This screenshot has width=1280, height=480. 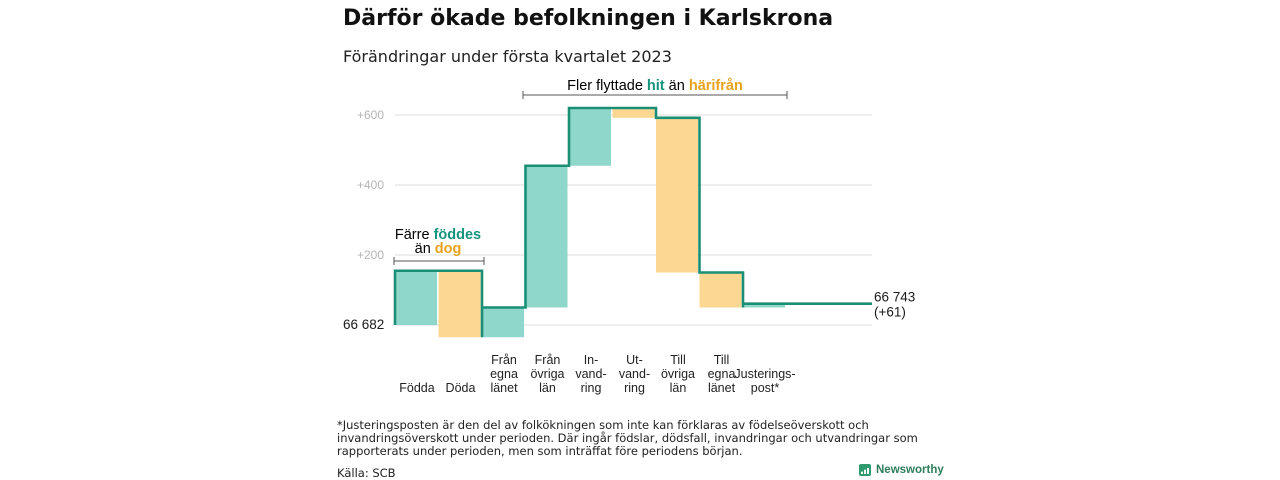 I want to click on category-label-line: In-, so click(x=591, y=360).